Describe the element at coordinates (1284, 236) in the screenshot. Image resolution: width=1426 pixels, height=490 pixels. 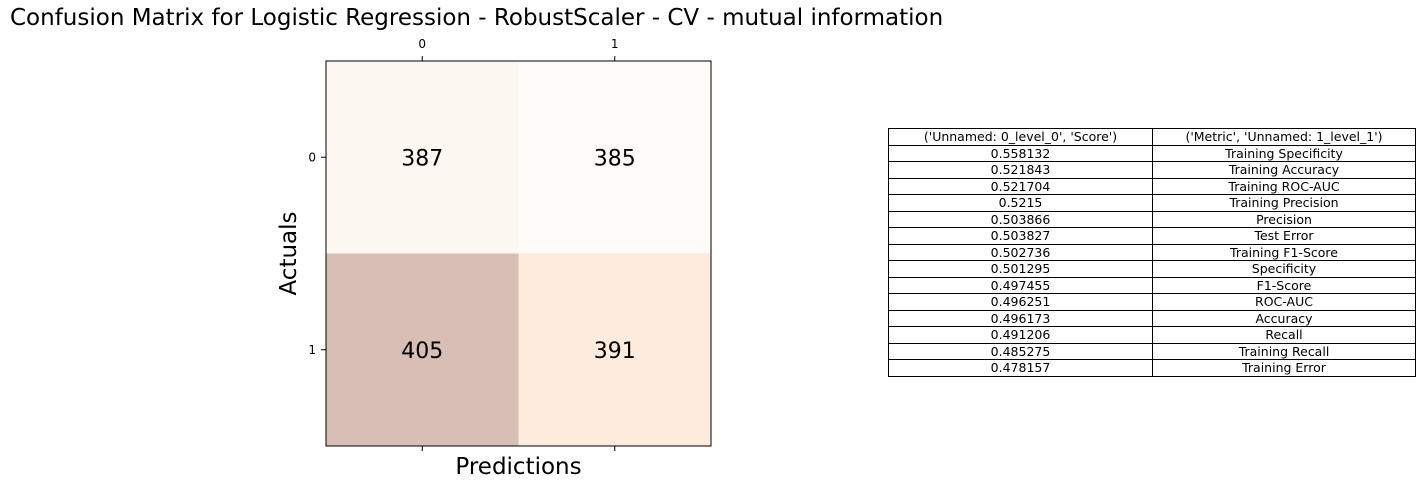
I see `metric-cell: Test Error` at that location.